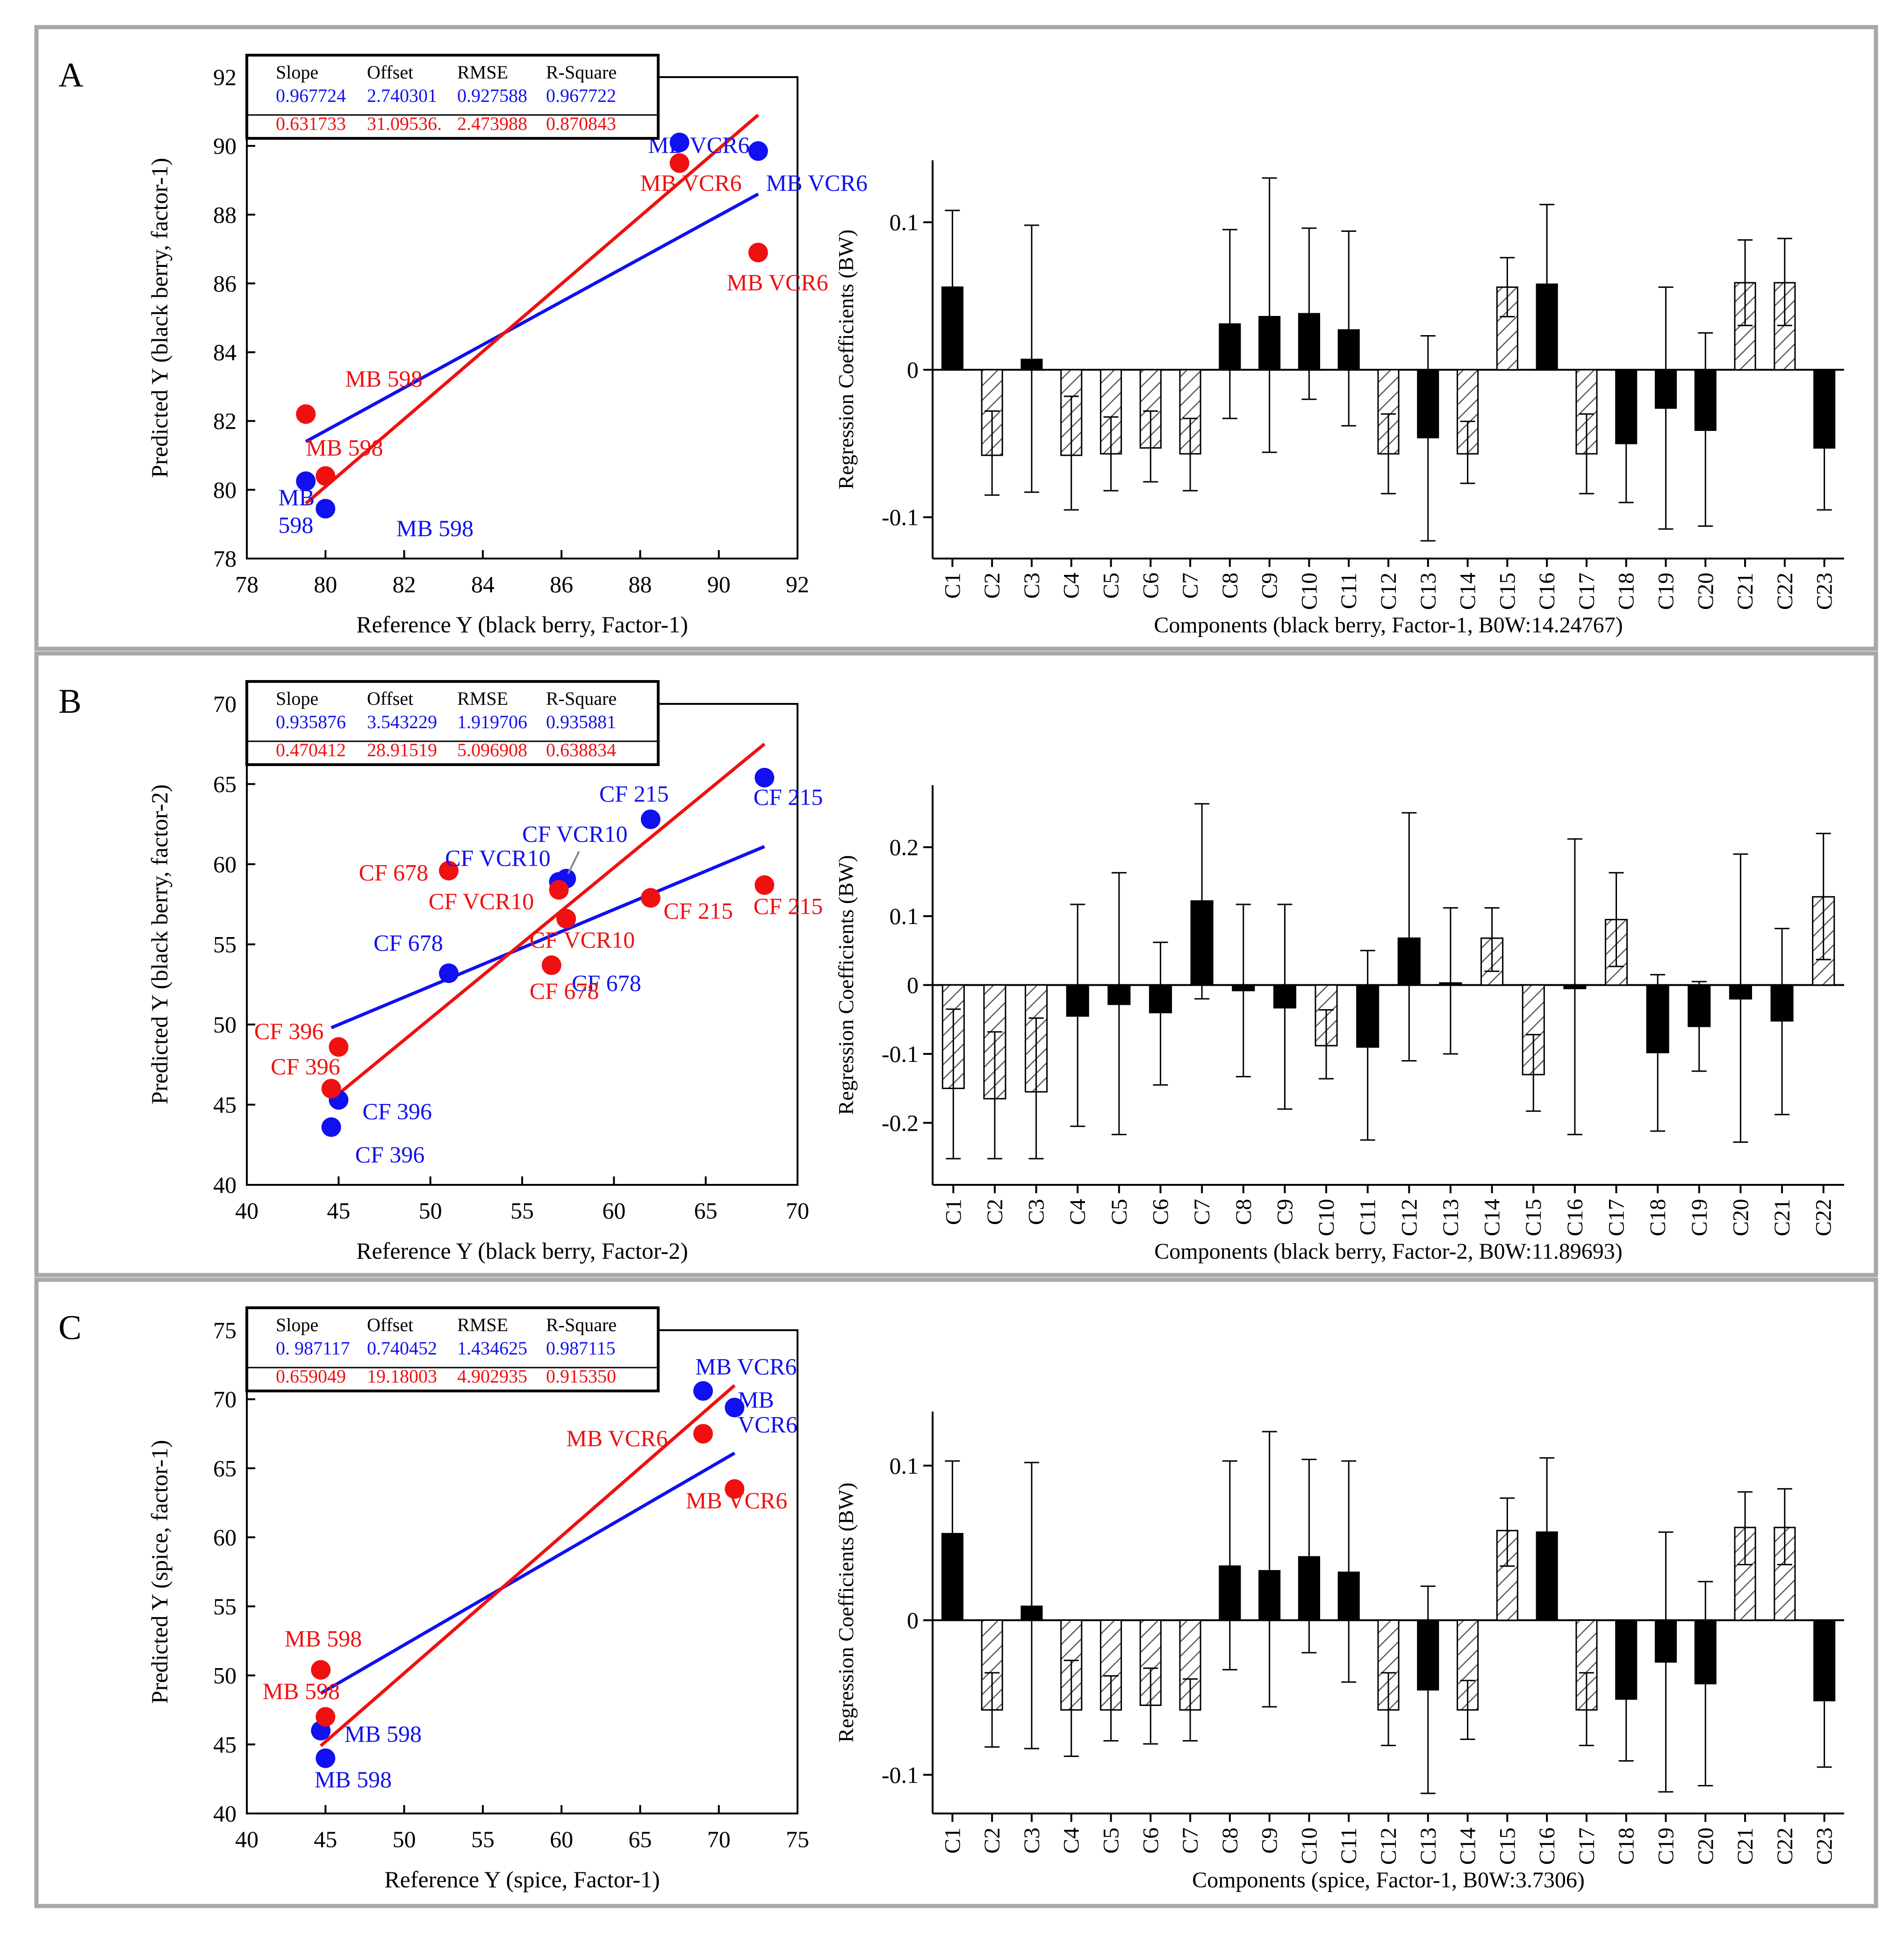 The height and width of the screenshot is (1935, 1904). Describe the element at coordinates (548, 937) in the screenshot. I see `fit-line-blue` at that location.